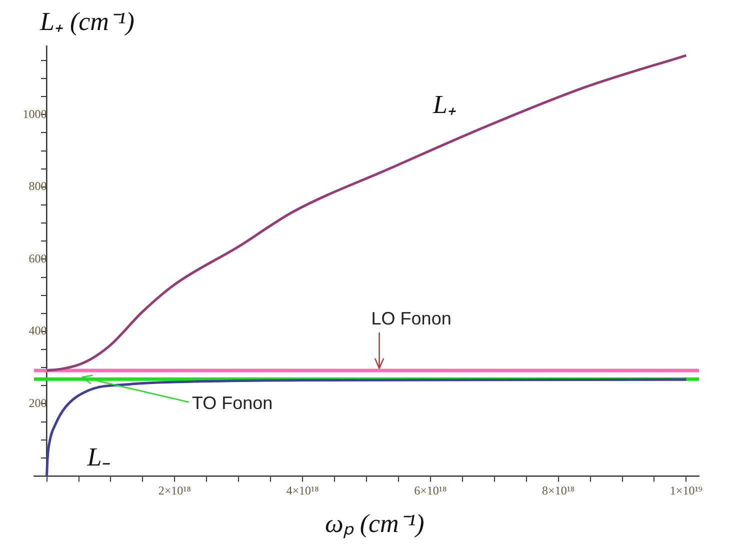 This screenshot has width=729, height=548. I want to click on series-label: L₊, so click(444, 104).